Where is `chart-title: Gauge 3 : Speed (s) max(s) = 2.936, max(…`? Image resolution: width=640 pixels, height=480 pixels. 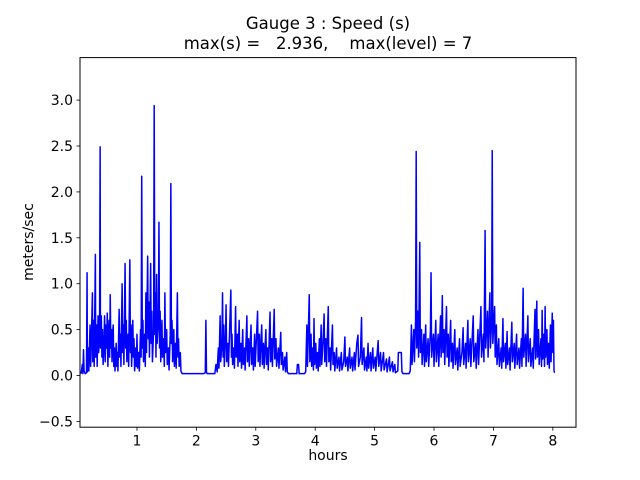
chart-title: Gauge 3 : Speed (s) max(s) = 2.936, max(… is located at coordinates (328, 33).